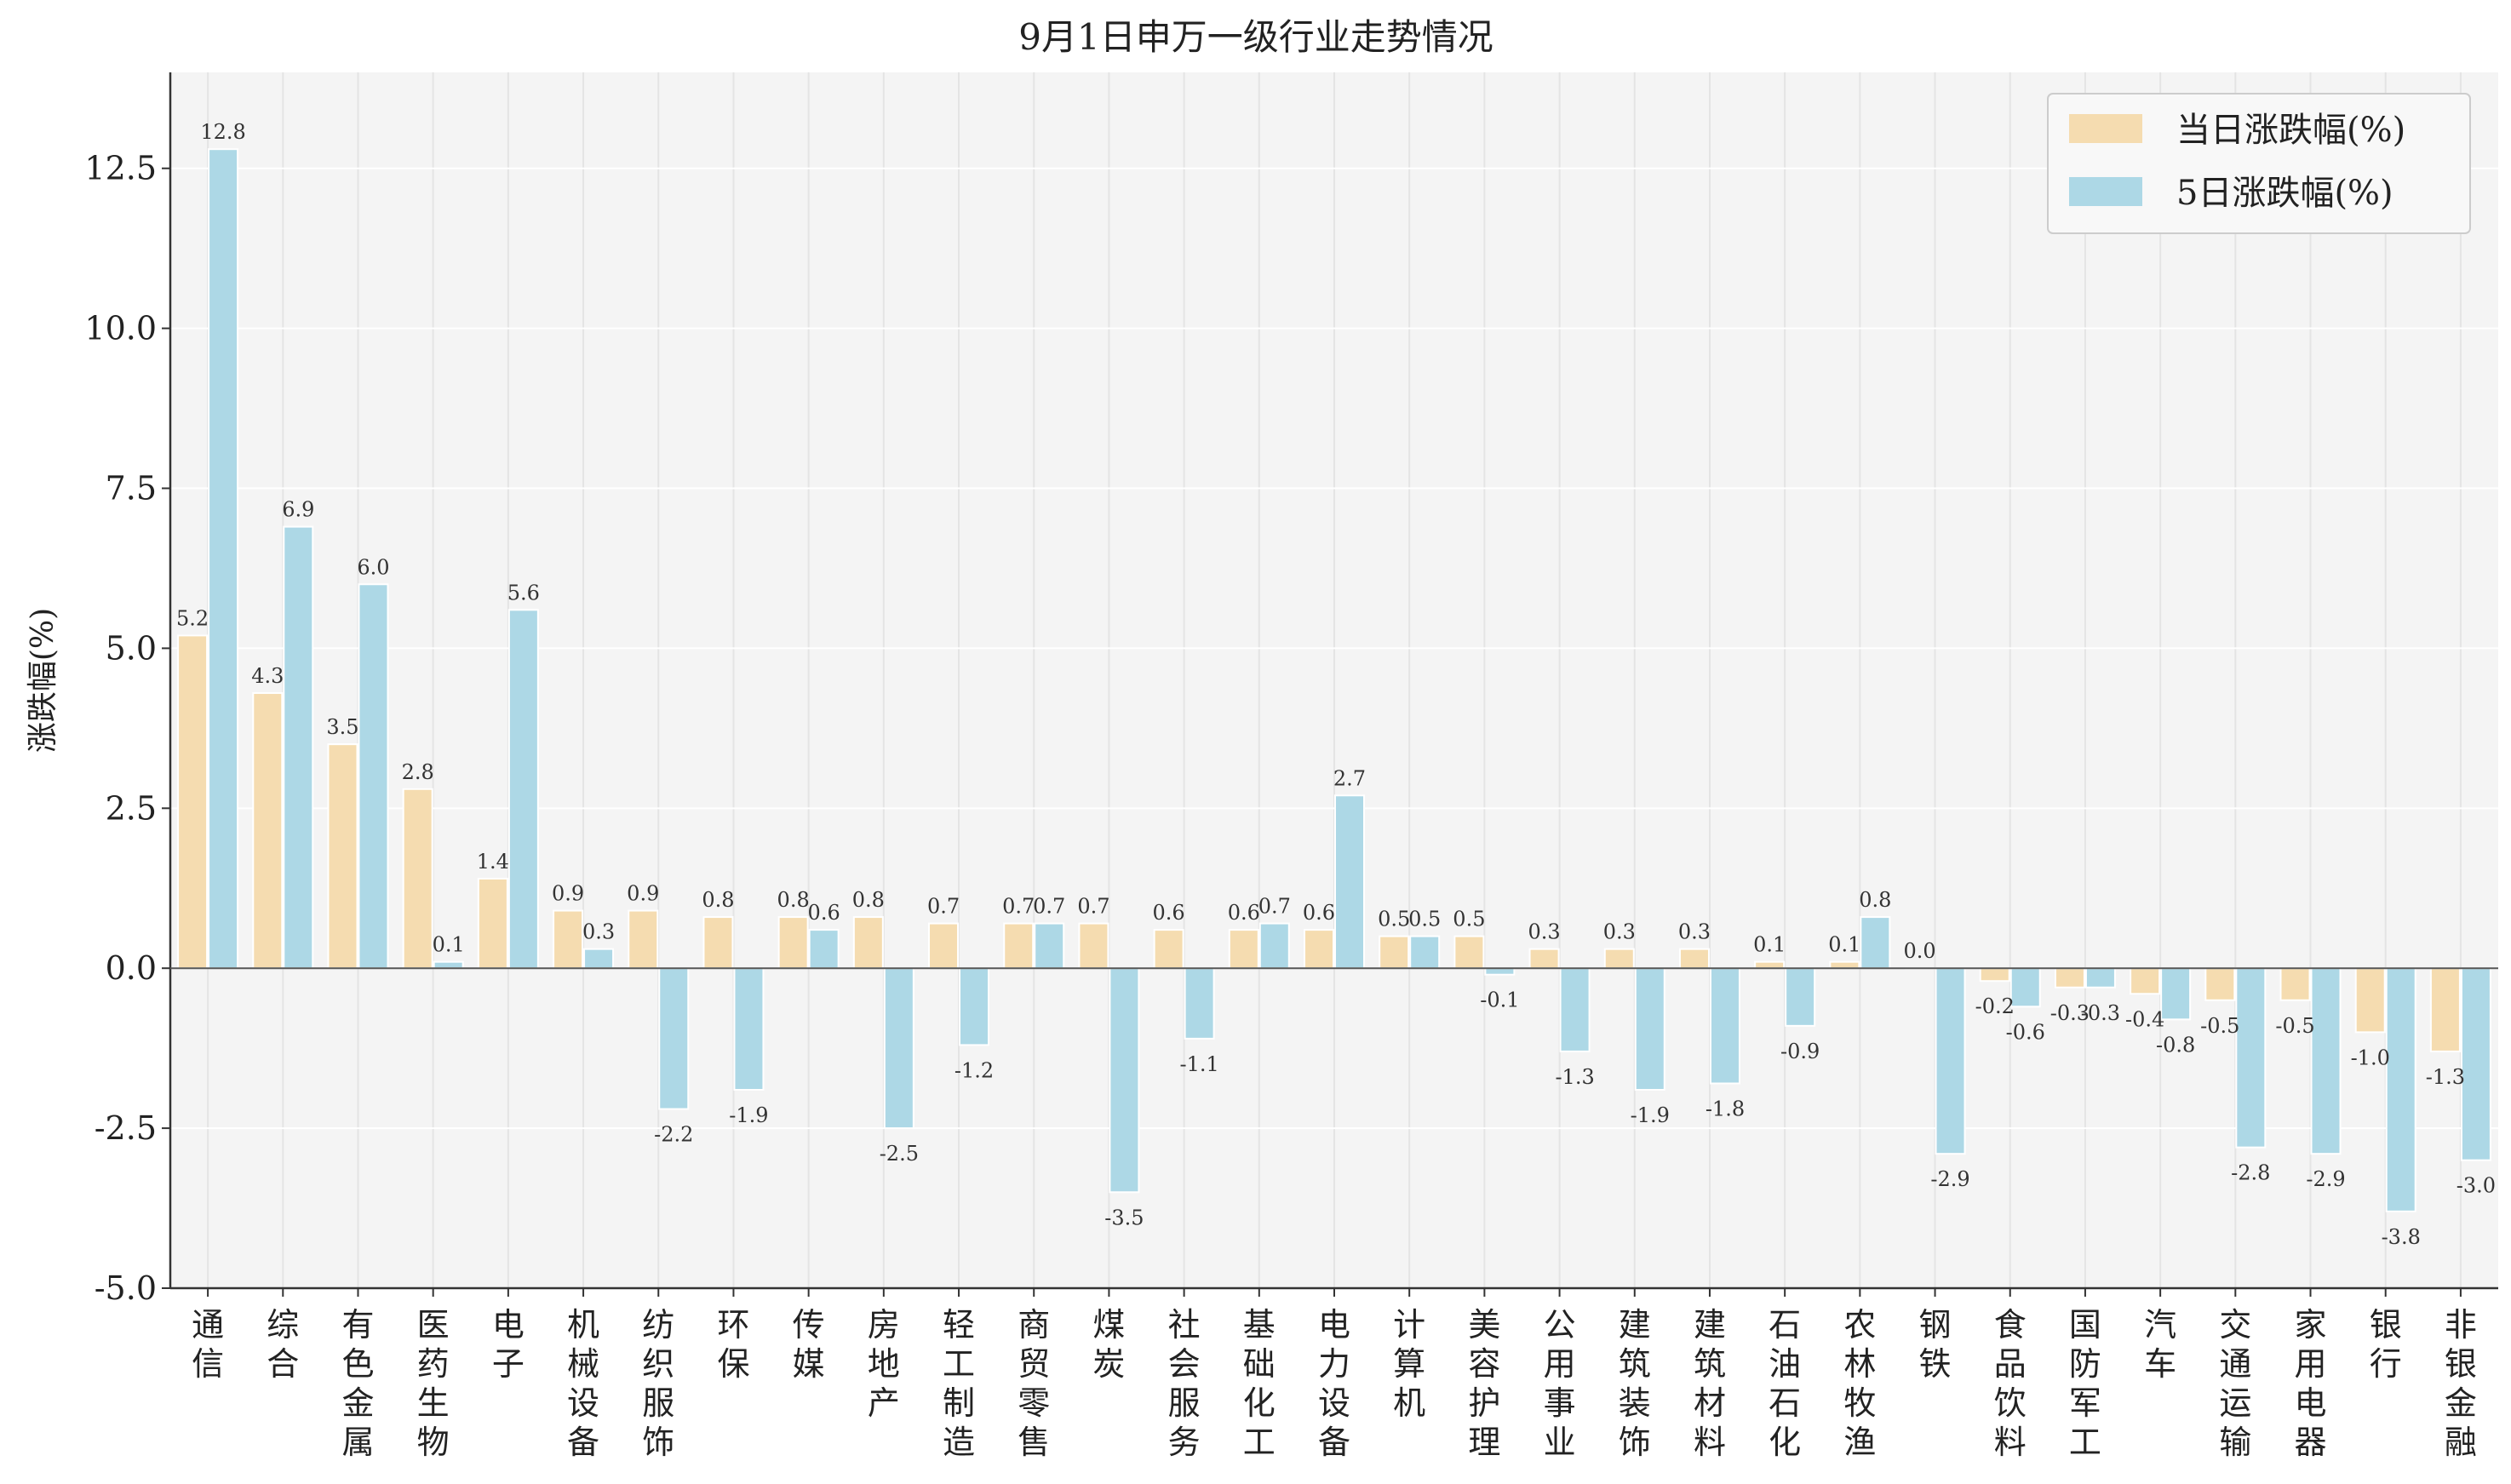  What do you see at coordinates (1274, 946) in the screenshot?
I see `bar-series-2-基础化工` at bounding box center [1274, 946].